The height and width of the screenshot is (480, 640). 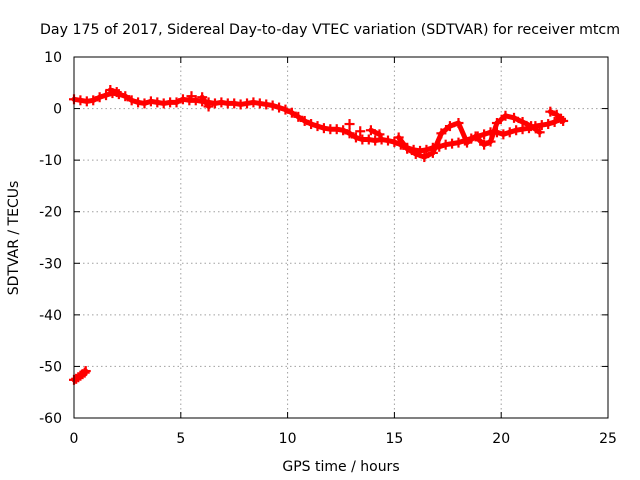 What do you see at coordinates (53, 58) in the screenshot?
I see `y-tick-label: 10` at bounding box center [53, 58].